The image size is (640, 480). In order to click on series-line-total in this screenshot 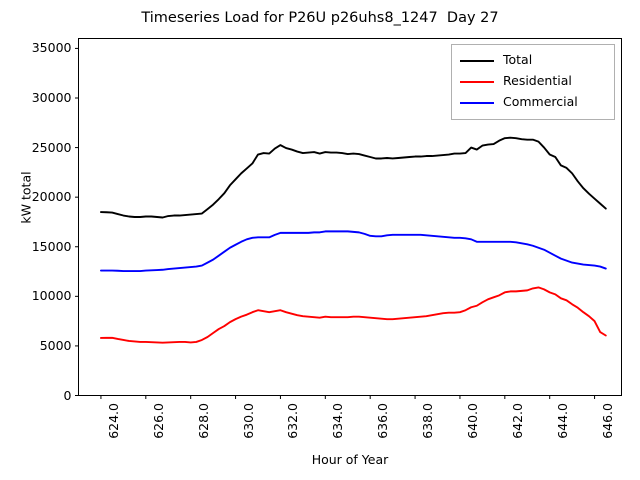, I will do `click(353, 177)`.